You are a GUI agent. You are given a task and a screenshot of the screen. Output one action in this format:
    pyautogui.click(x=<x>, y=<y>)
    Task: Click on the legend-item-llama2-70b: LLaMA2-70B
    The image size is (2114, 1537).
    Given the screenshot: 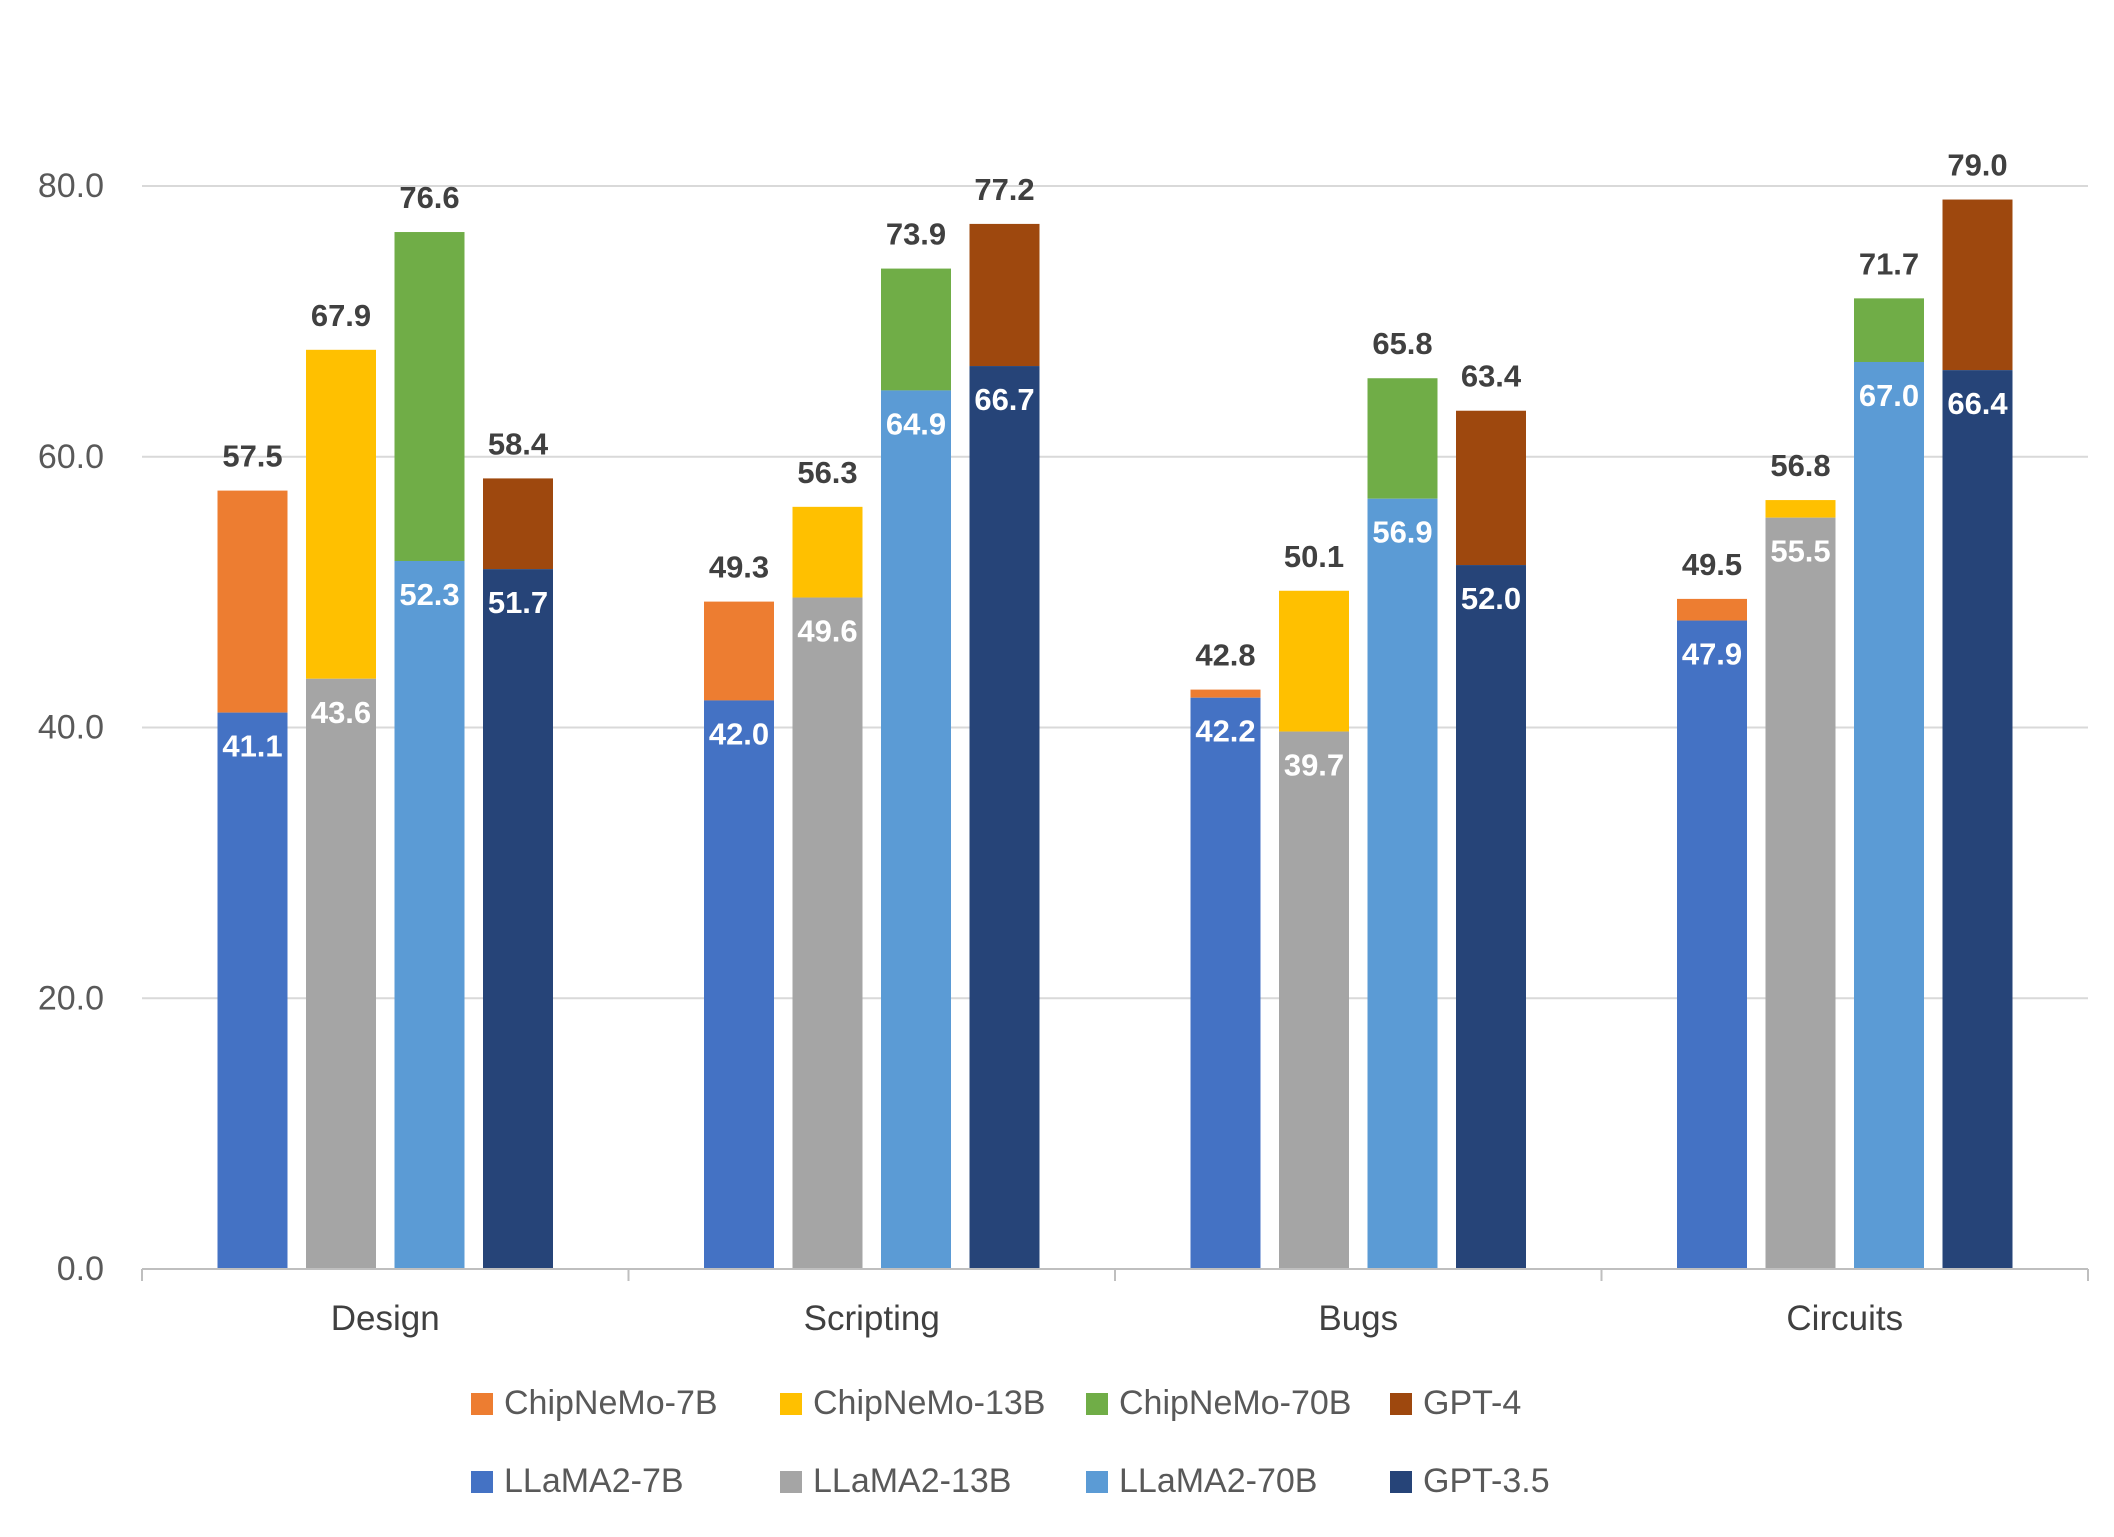 What is the action you would take?
    pyautogui.click(x=1201, y=1481)
    